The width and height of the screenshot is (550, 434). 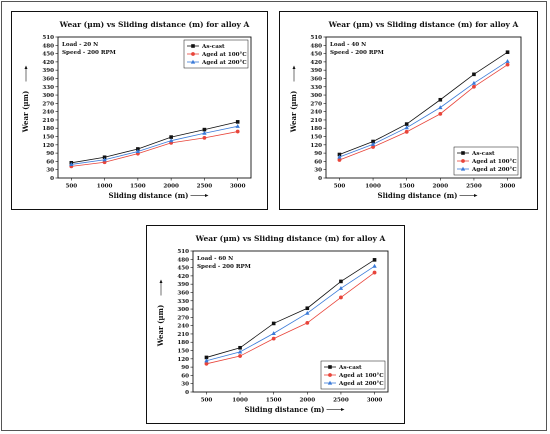 What do you see at coordinates (348, 45) in the screenshot?
I see `condition-note: Load - 40 N` at bounding box center [348, 45].